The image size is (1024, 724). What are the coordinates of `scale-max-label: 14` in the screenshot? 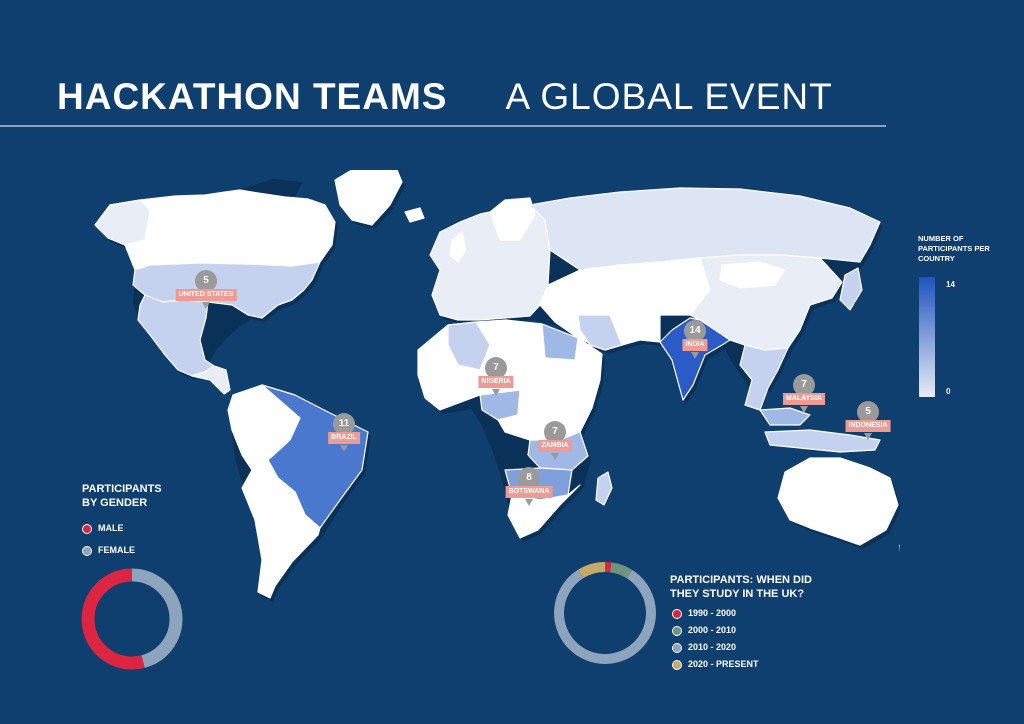 It's located at (950, 284).